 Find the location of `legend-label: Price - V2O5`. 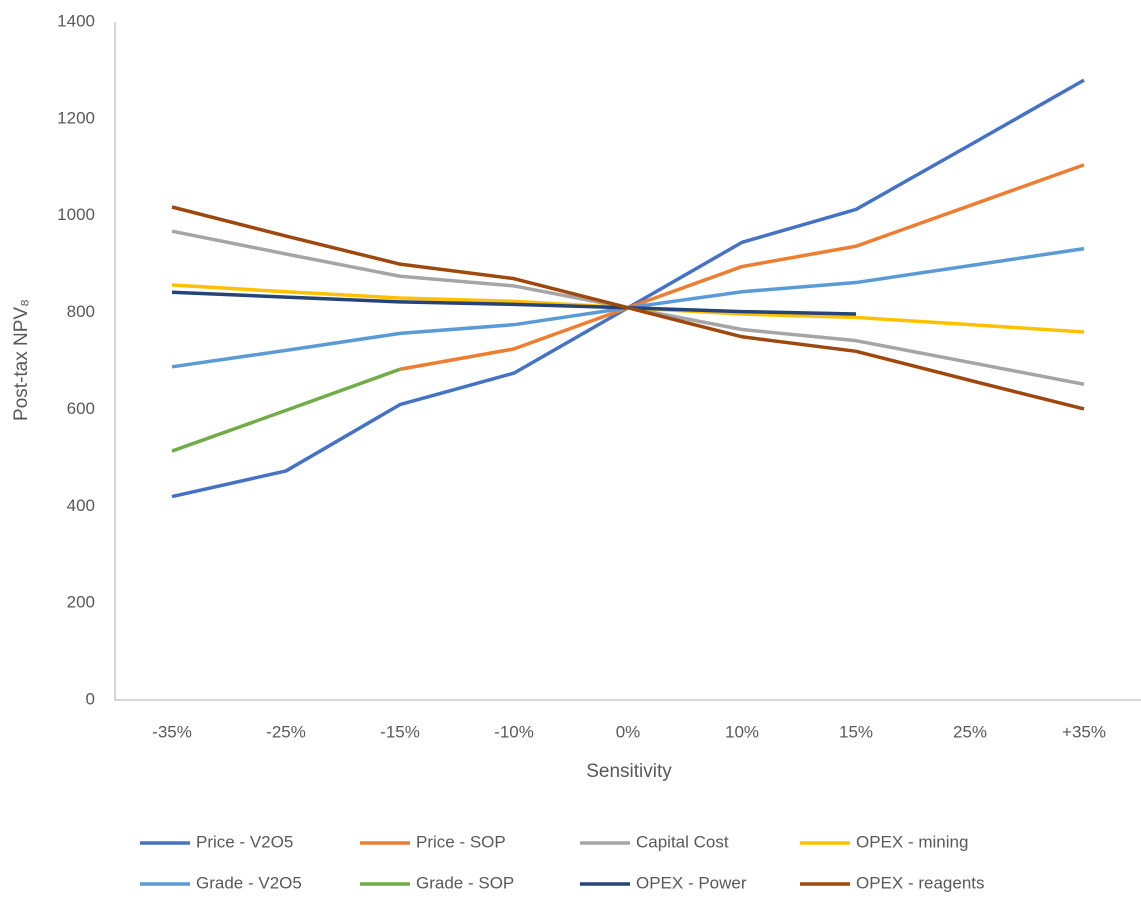

legend-label: Price - V2O5 is located at coordinates (244, 841).